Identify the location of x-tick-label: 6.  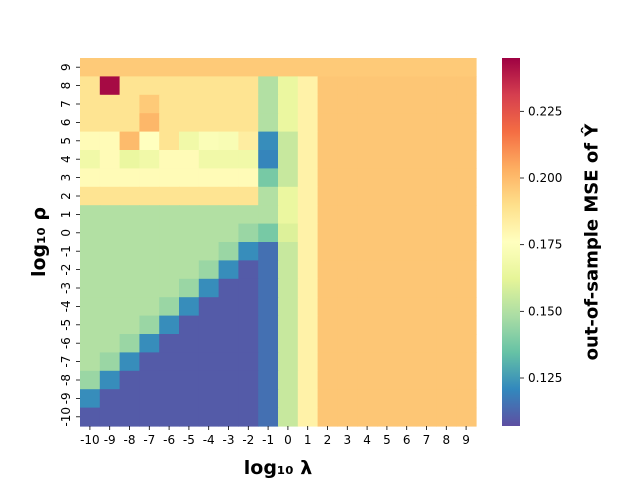
(407, 440).